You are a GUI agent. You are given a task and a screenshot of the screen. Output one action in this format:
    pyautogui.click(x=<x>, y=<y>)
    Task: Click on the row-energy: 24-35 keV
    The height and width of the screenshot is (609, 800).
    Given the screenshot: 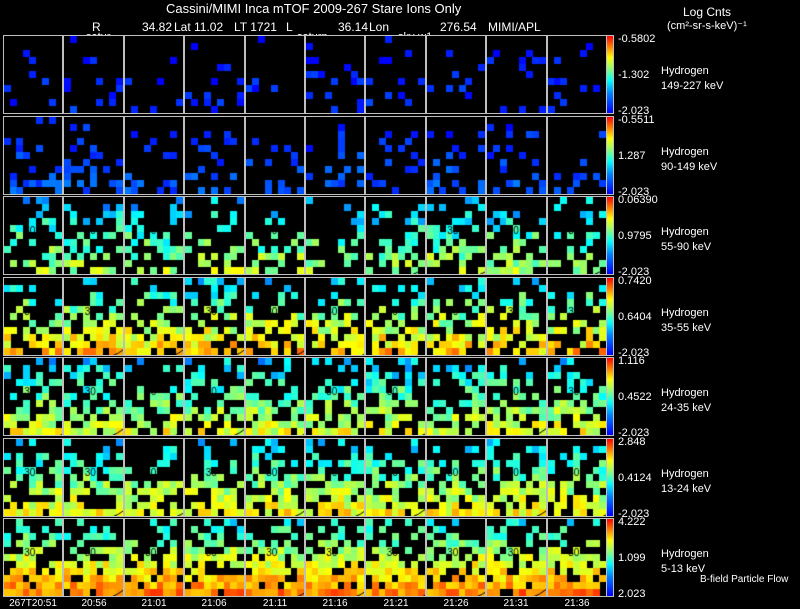 What is the action you would take?
    pyautogui.click(x=686, y=408)
    